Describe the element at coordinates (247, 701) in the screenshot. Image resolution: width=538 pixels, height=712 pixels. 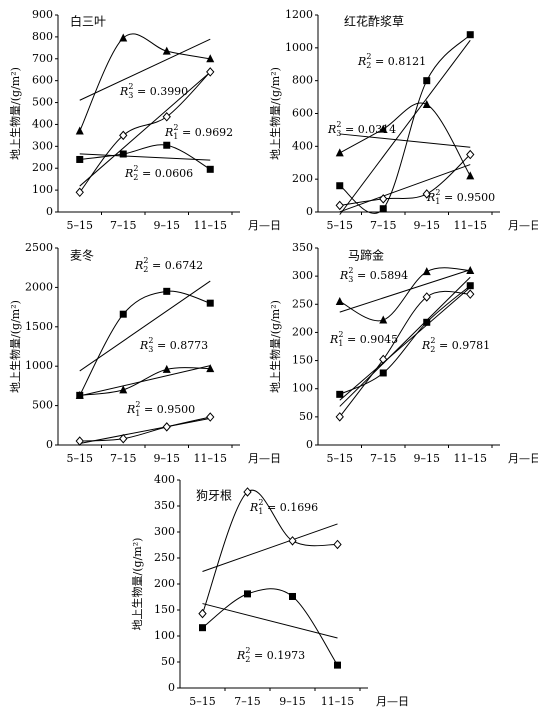
I see `x-tick-label: 7–15` at that location.